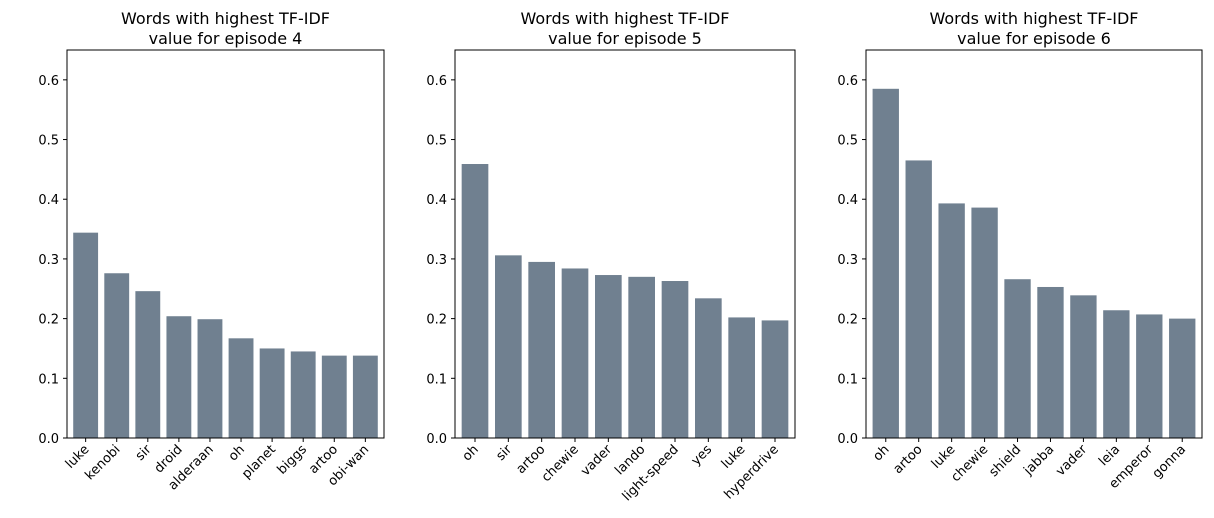  I want to click on x-tick-label: artoo, so click(908, 459).